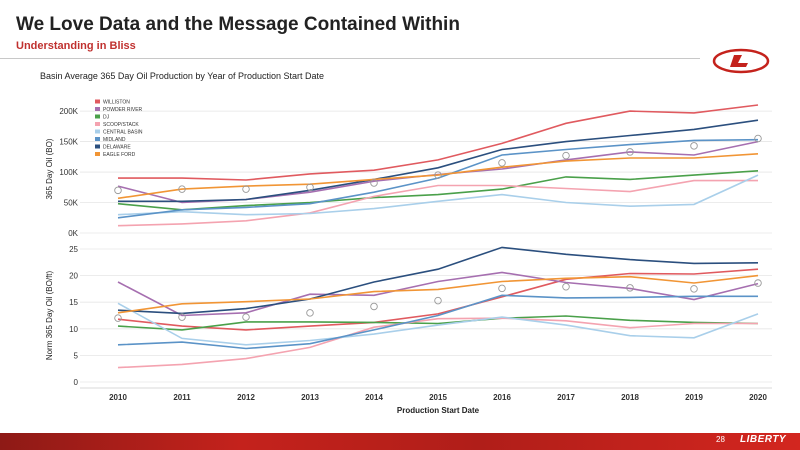 This screenshot has height=450, width=800. Describe the element at coordinates (400, 441) in the screenshot. I see `footer-bar: 28 LIBERTY` at that location.